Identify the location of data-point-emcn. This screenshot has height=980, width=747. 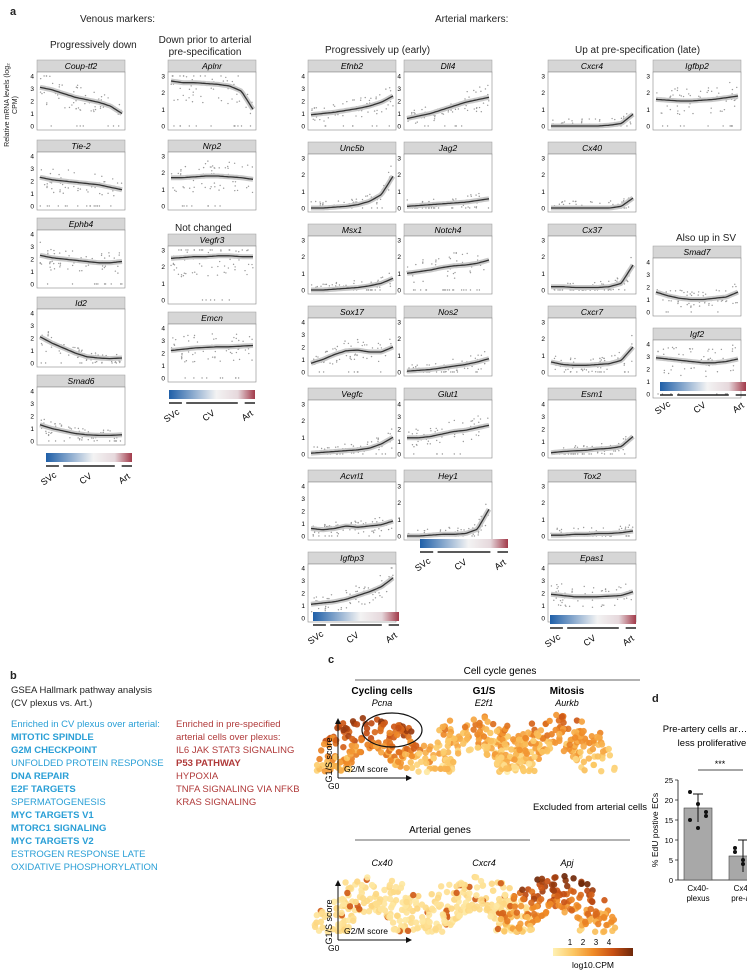
(249, 337).